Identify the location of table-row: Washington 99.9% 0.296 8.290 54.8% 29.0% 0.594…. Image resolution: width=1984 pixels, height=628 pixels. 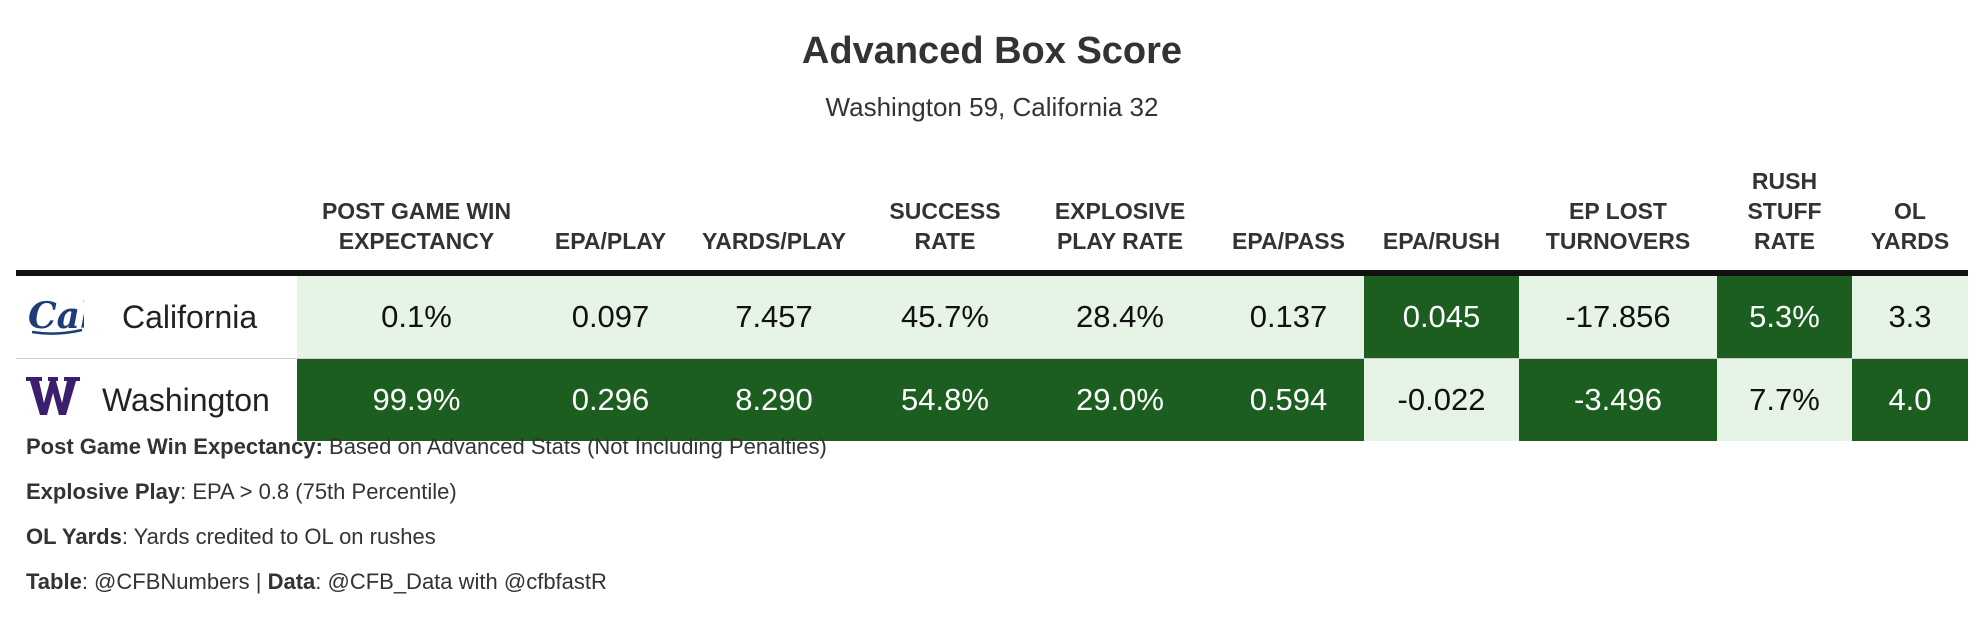
(992, 399).